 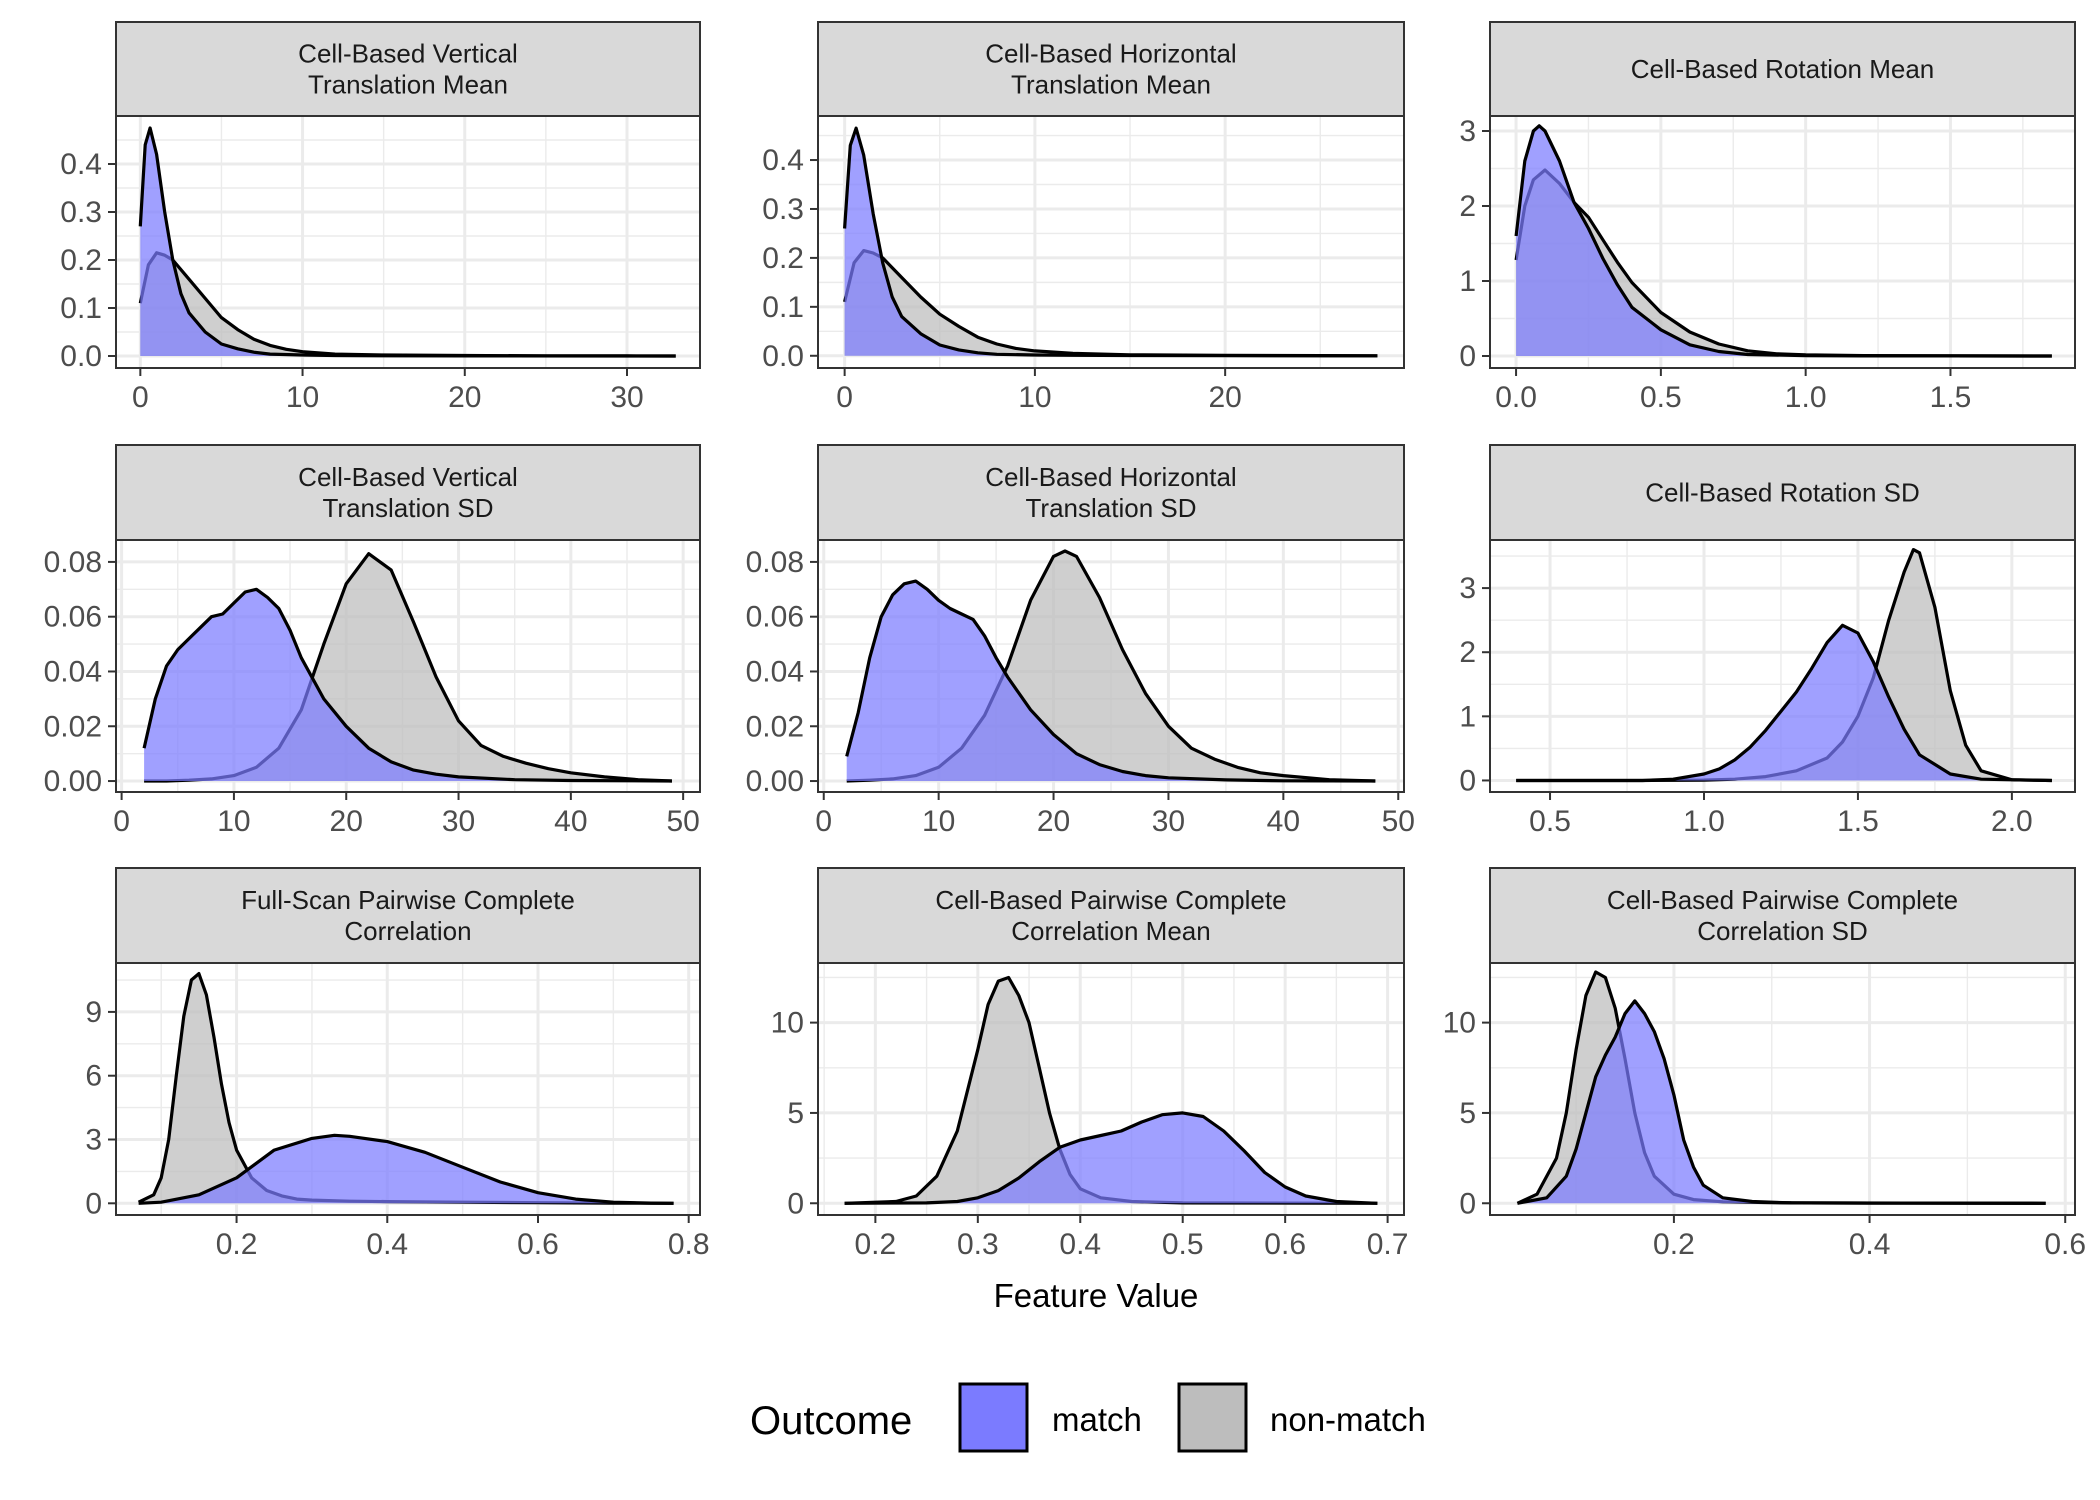 What do you see at coordinates (93, 1012) in the screenshot?
I see `y-tick-label: 9` at bounding box center [93, 1012].